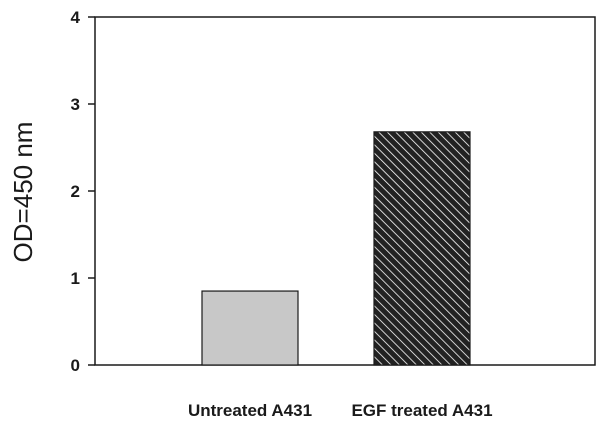 Image resolution: width=608 pixels, height=428 pixels. What do you see at coordinates (23, 192) in the screenshot?
I see `y-axis-title: OD=450 nm` at bounding box center [23, 192].